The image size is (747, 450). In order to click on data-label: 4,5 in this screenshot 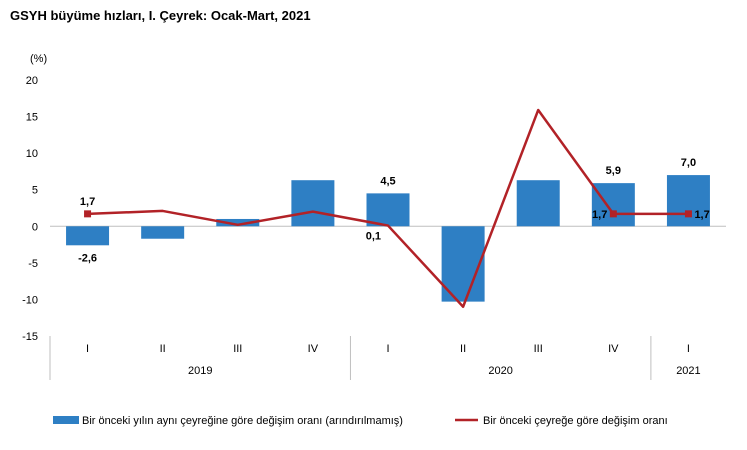, I will do `click(387, 181)`.